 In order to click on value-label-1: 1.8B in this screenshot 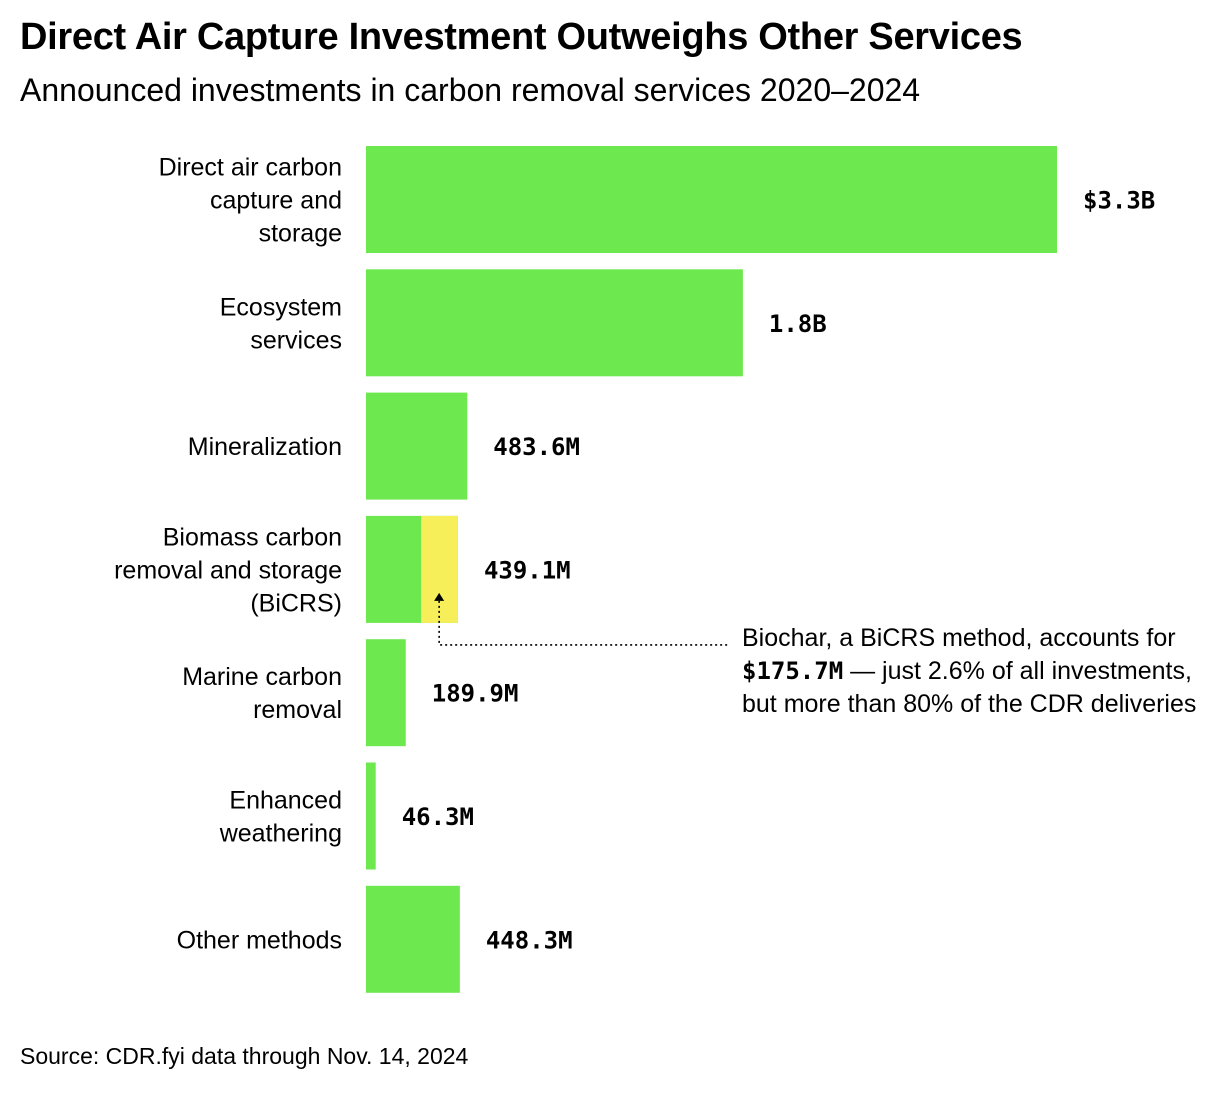, I will do `click(798, 324)`.